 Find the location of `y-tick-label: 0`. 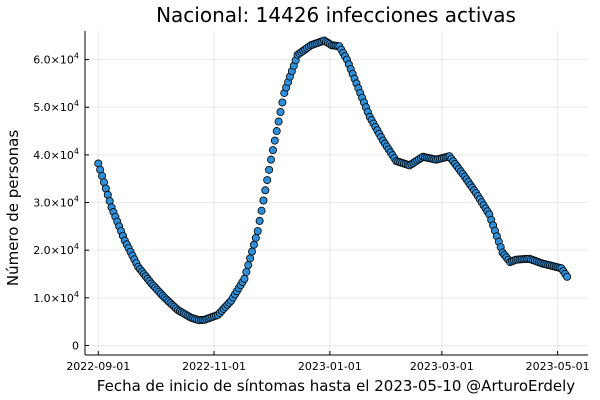

y-tick-label: 0 is located at coordinates (75, 345).